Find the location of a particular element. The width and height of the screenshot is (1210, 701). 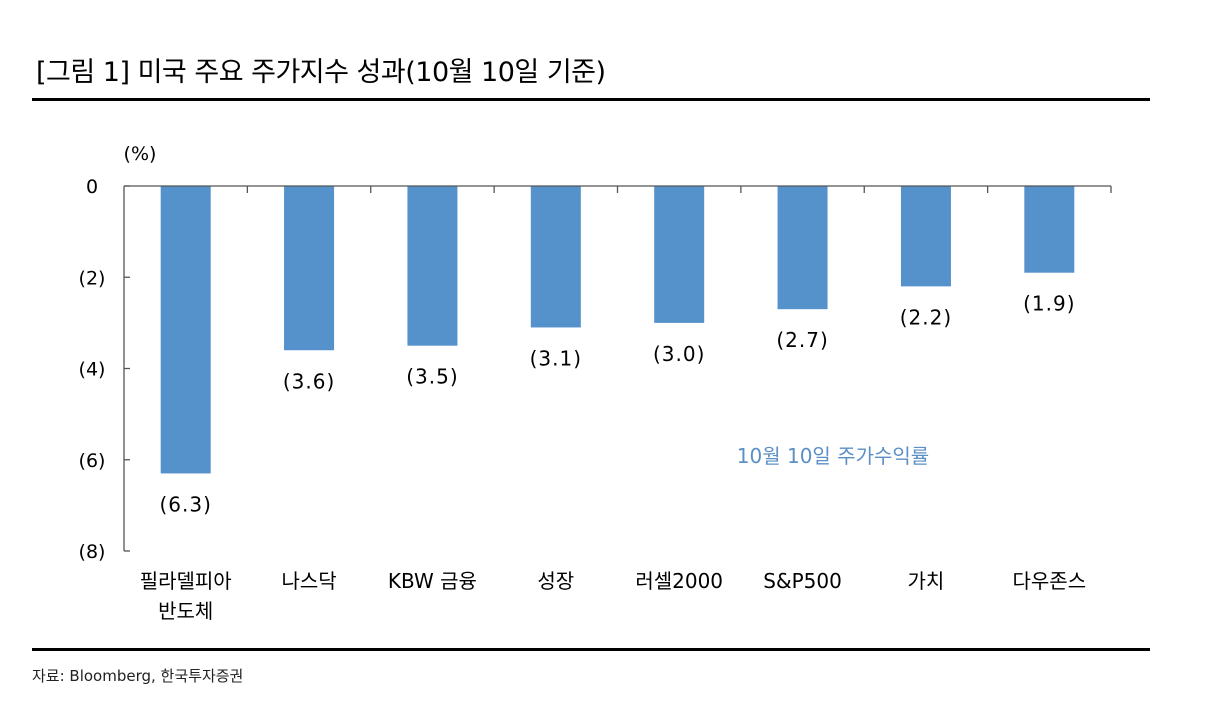

y-tick-label: (8) is located at coordinates (92, 552).